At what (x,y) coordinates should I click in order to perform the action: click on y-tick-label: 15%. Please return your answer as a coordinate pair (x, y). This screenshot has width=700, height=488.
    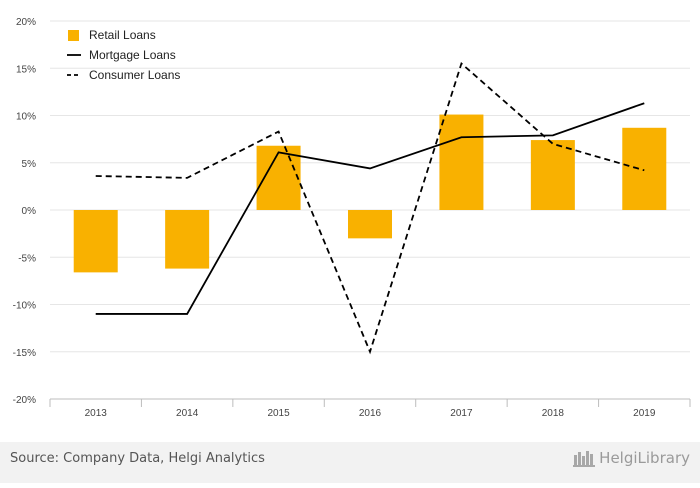
    Looking at the image, I should click on (26, 69).